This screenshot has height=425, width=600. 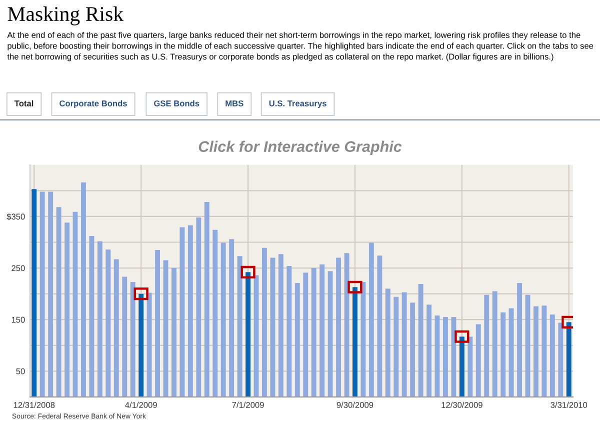 What do you see at coordinates (300, 148) in the screenshot?
I see `text: Click for Interactive Graphic` at bounding box center [300, 148].